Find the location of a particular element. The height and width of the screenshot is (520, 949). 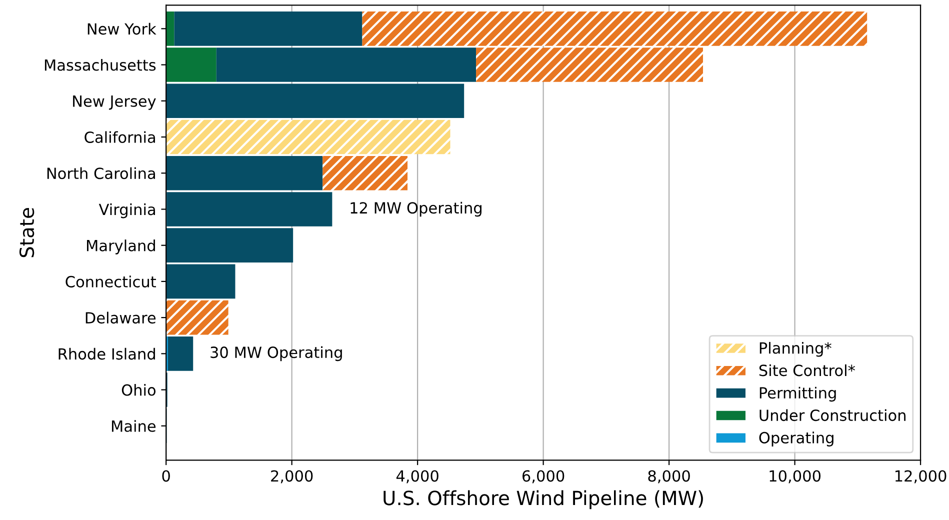

x-tick-label: 10,000 is located at coordinates (795, 477).